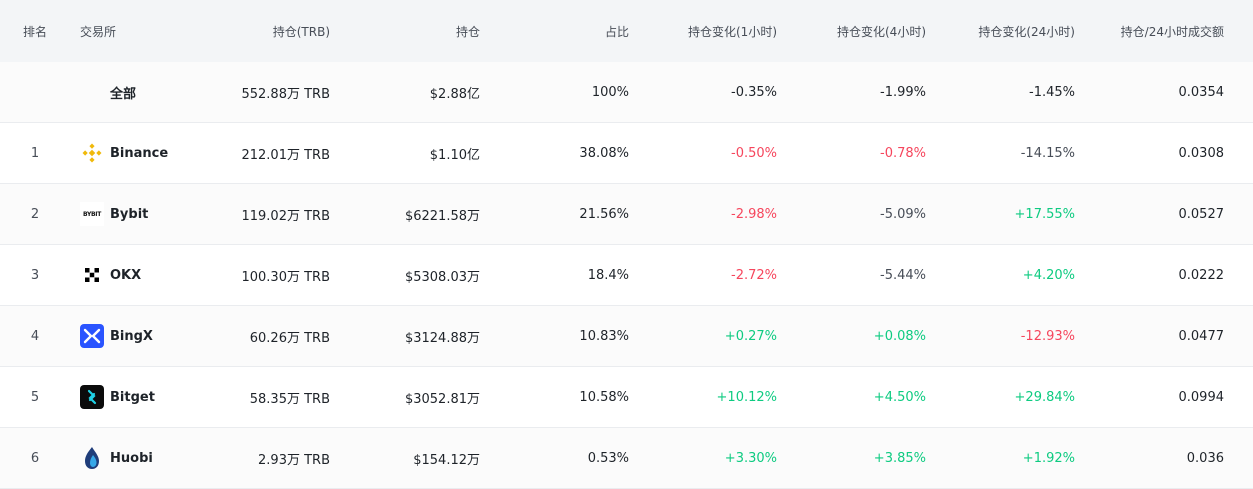 This screenshot has width=1253, height=489. I want to click on header-change-4h: 持仓变化(4小时), so click(881, 31).